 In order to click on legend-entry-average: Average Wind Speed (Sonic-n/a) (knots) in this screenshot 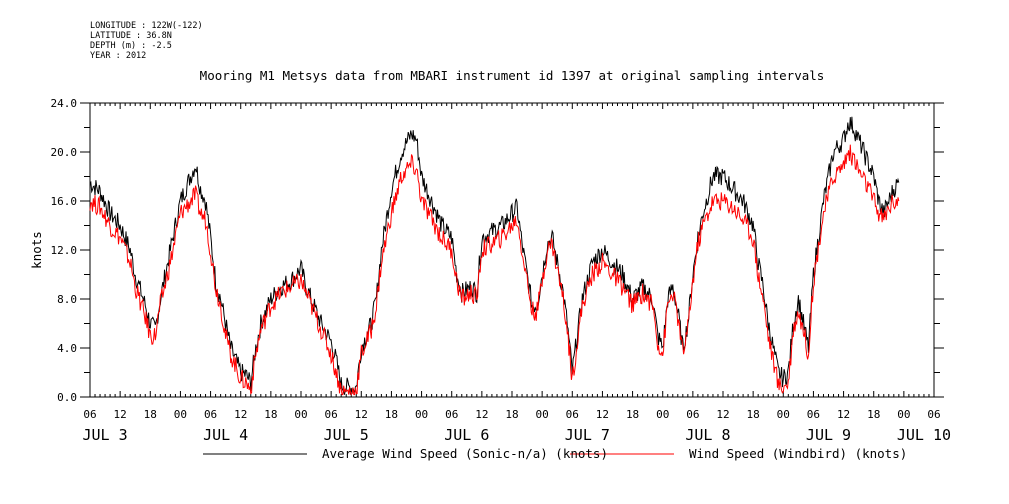, I will do `click(465, 453)`.